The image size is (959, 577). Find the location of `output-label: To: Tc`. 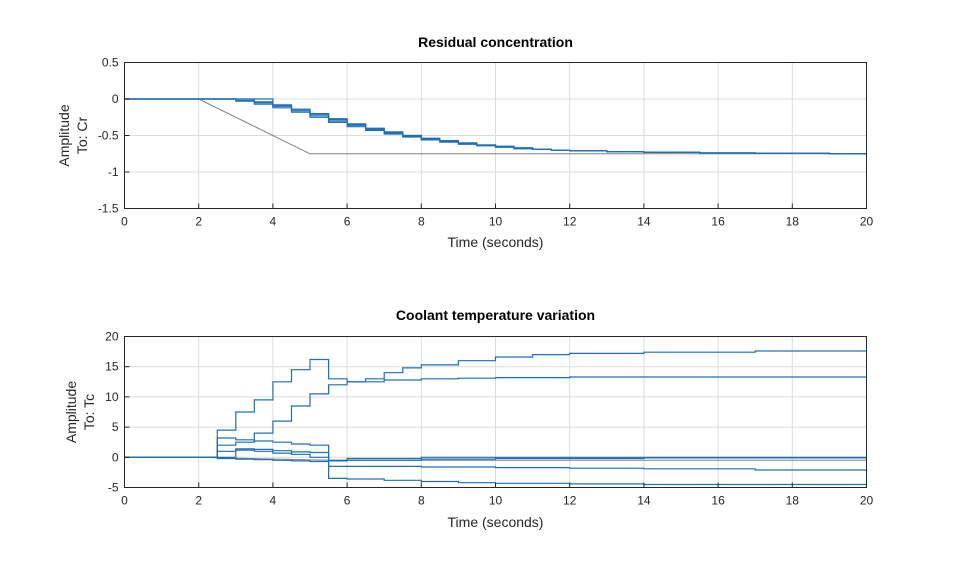

output-label: To: Tc is located at coordinates (89, 412).